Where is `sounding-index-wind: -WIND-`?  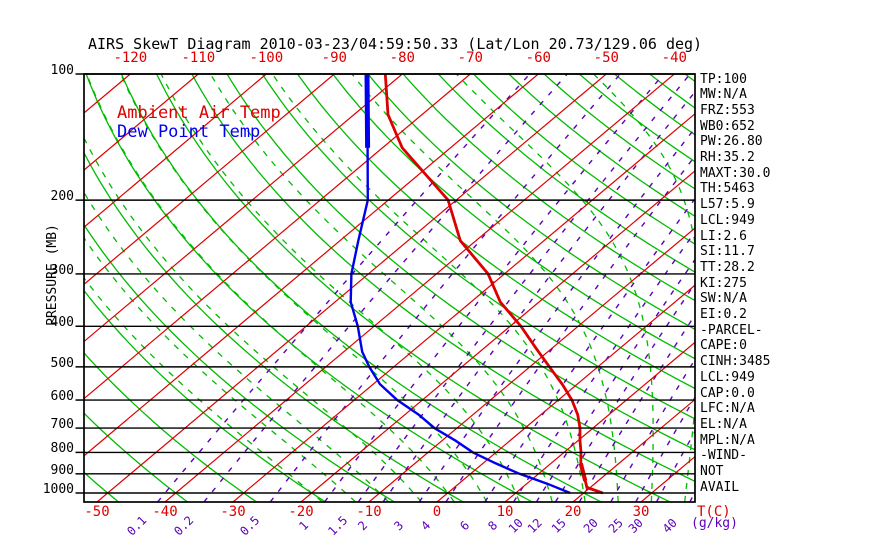 sounding-index-wind: -WIND- is located at coordinates (723, 456).